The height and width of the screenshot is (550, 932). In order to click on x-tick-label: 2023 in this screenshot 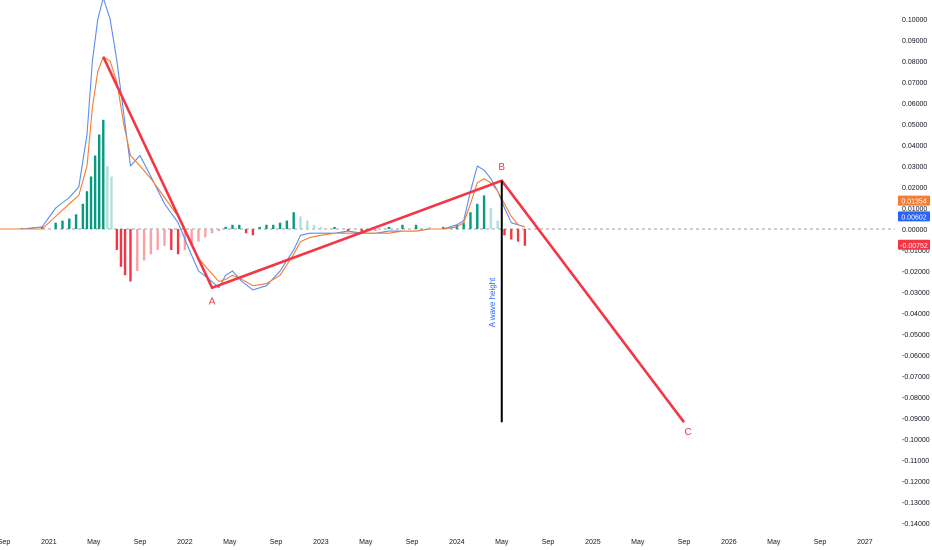, I will do `click(321, 542)`.